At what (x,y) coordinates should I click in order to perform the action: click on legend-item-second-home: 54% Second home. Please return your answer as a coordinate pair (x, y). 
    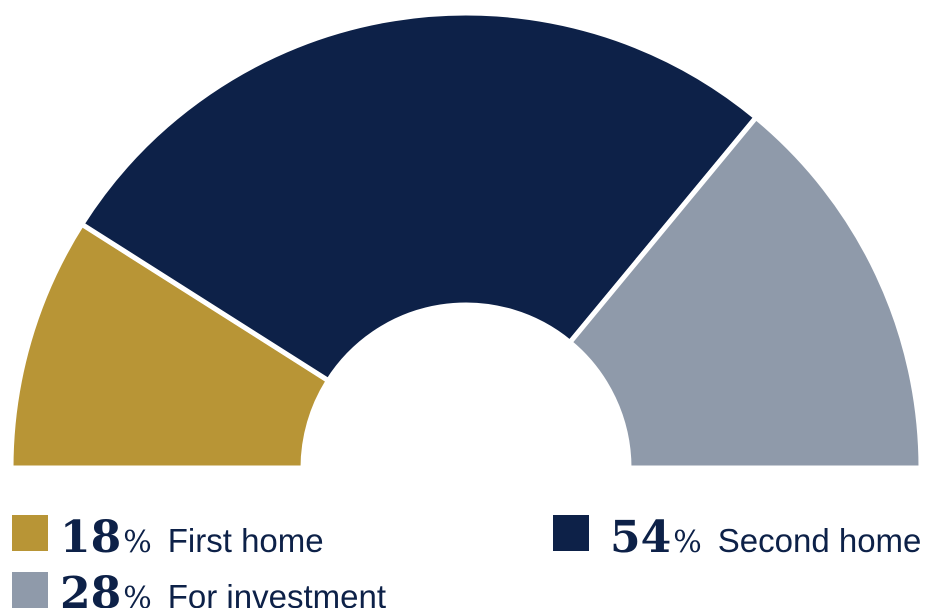
    Looking at the image, I should click on (737, 537).